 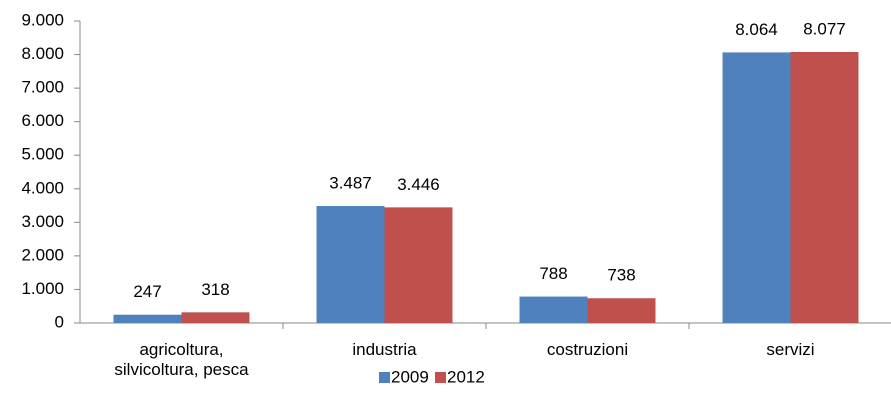 What do you see at coordinates (790, 349) in the screenshot?
I see `x-tick-label: servizi` at bounding box center [790, 349].